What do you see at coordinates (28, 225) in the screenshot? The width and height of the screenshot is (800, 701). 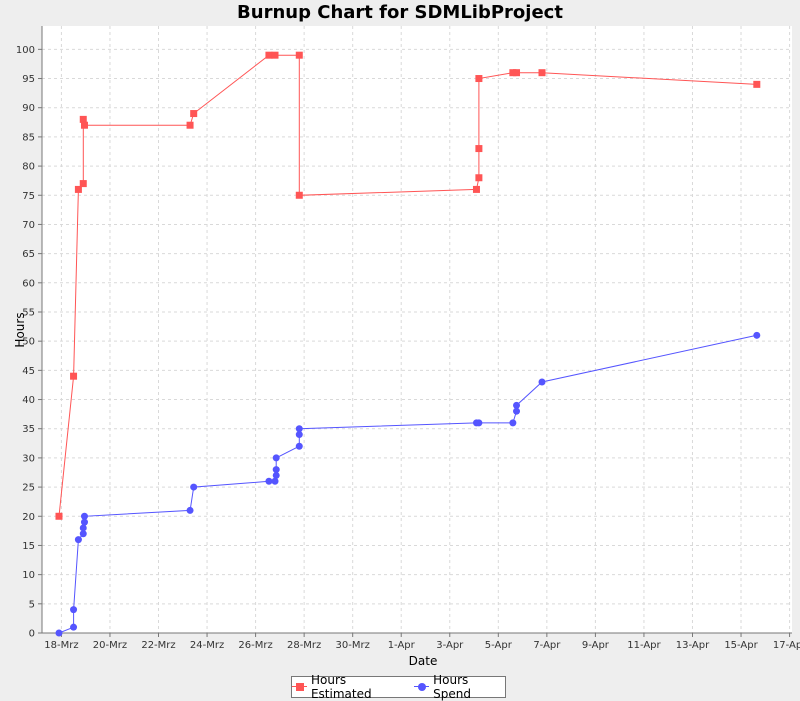 I see `y-tick-label: 70` at bounding box center [28, 225].